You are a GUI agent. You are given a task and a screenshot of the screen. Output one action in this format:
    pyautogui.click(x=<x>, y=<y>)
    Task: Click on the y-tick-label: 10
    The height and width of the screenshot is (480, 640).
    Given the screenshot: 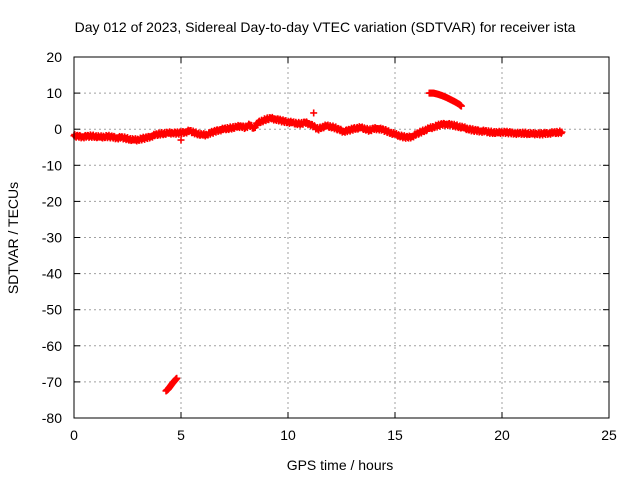 What is the action you would take?
    pyautogui.click(x=54, y=93)
    